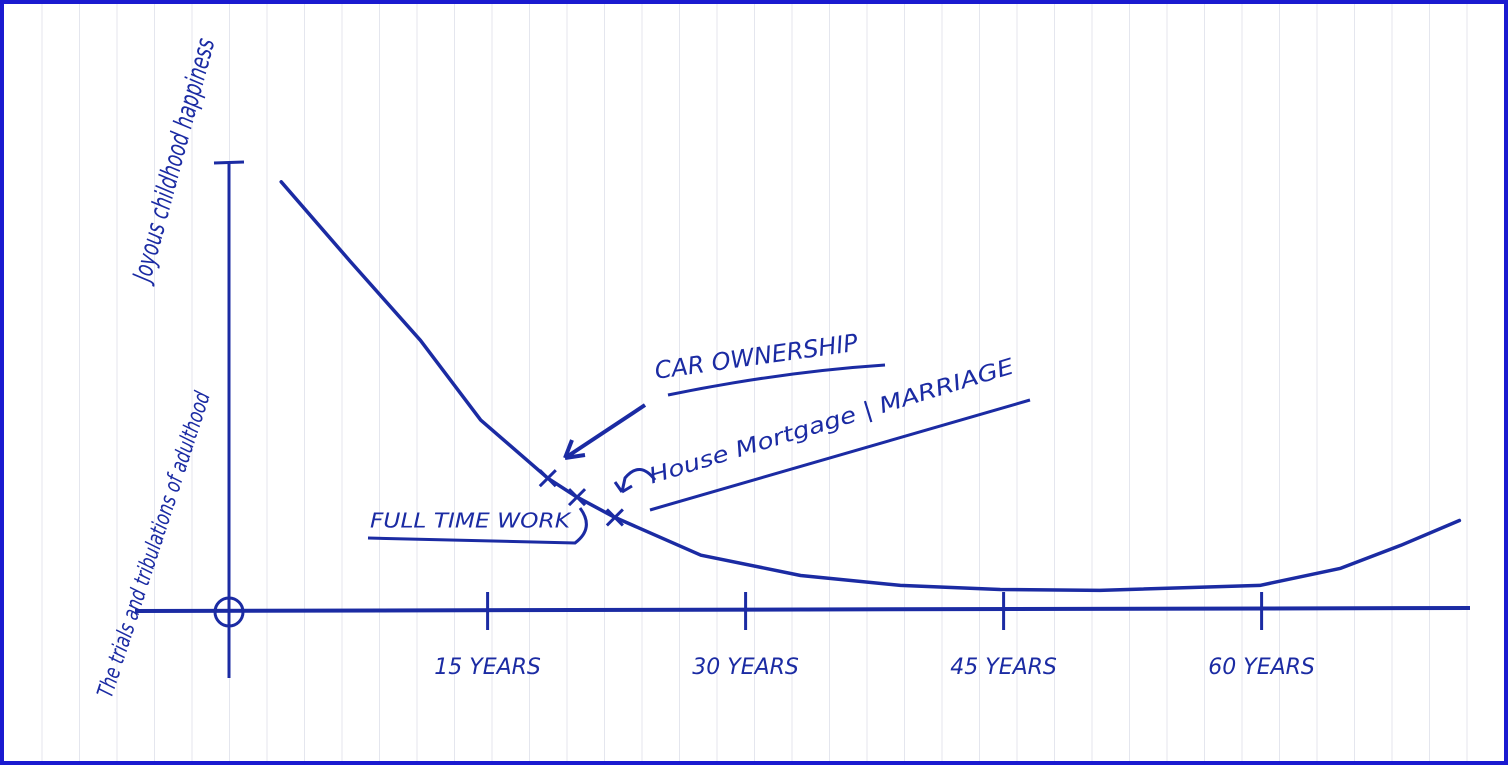  I want to click on x-axis, so click(802, 609).